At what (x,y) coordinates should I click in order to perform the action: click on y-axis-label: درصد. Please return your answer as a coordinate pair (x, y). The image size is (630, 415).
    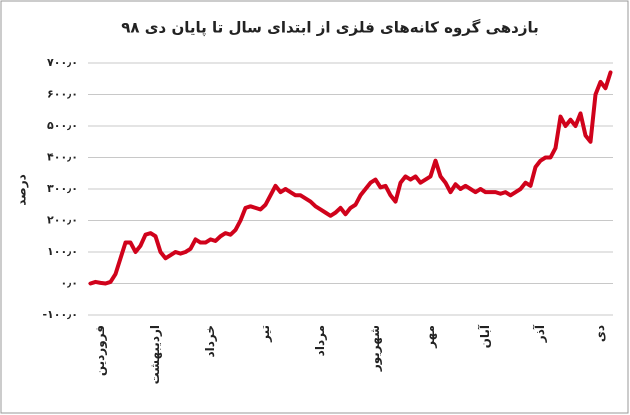
    Looking at the image, I should click on (22, 190).